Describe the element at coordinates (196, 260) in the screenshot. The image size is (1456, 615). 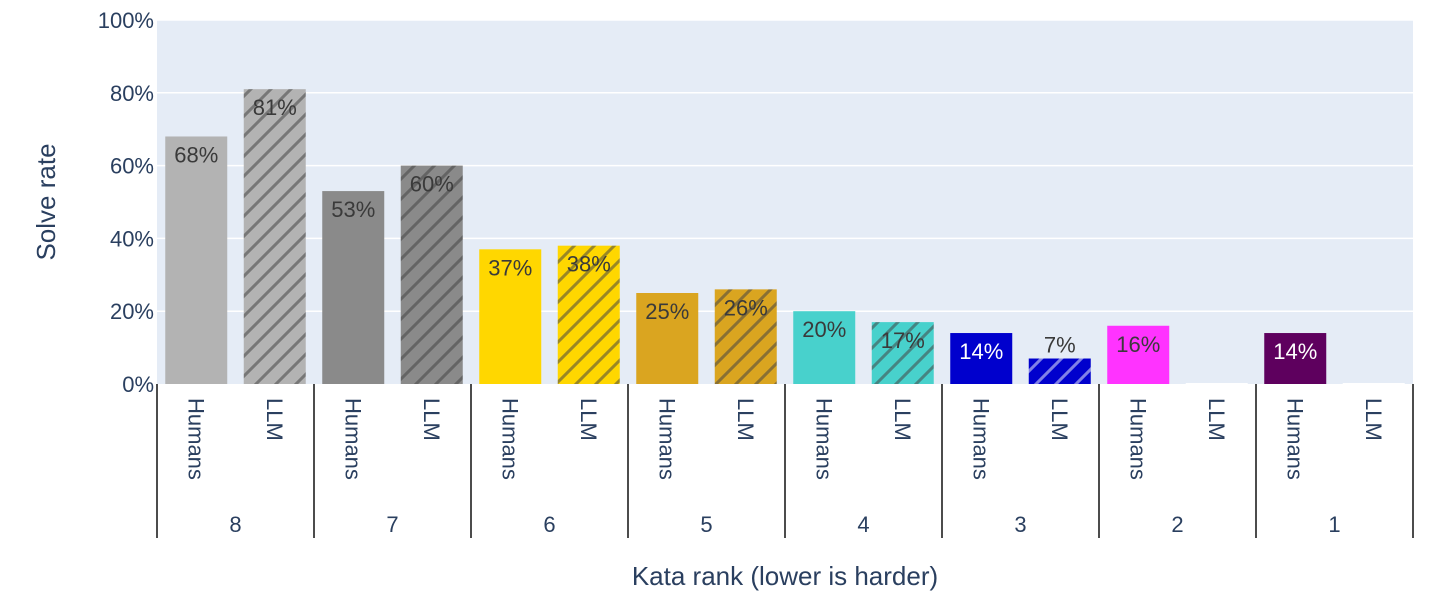
I see `bar-rank-8-humans` at that location.